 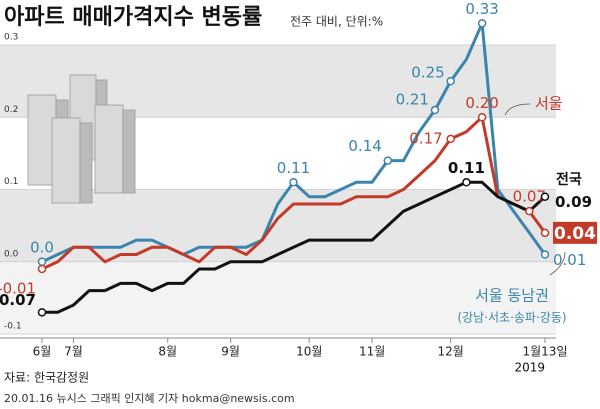 I want to click on legend-label: 서울, so click(x=549, y=104).